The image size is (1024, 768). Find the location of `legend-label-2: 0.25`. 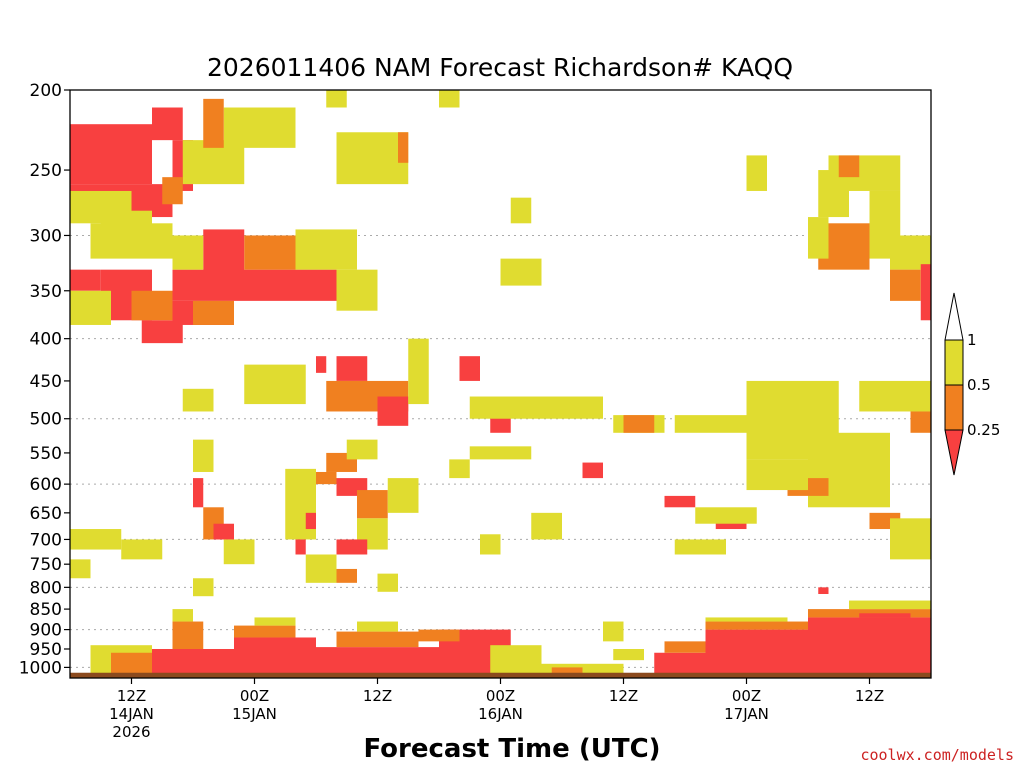

legend-label-2: 0.25 is located at coordinates (983, 430).